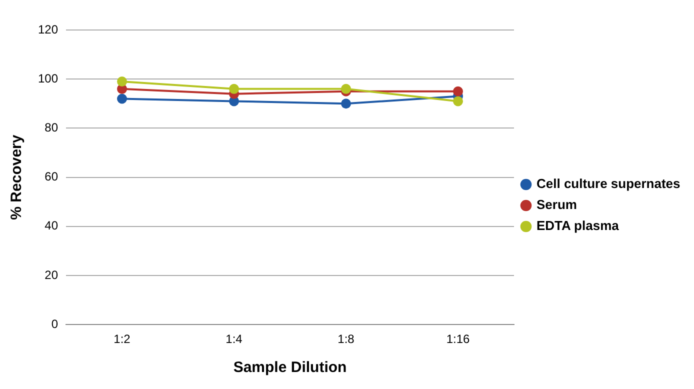 Image resolution: width=694 pixels, height=389 pixels. I want to click on x-tick-label: 1:8, so click(346, 339).